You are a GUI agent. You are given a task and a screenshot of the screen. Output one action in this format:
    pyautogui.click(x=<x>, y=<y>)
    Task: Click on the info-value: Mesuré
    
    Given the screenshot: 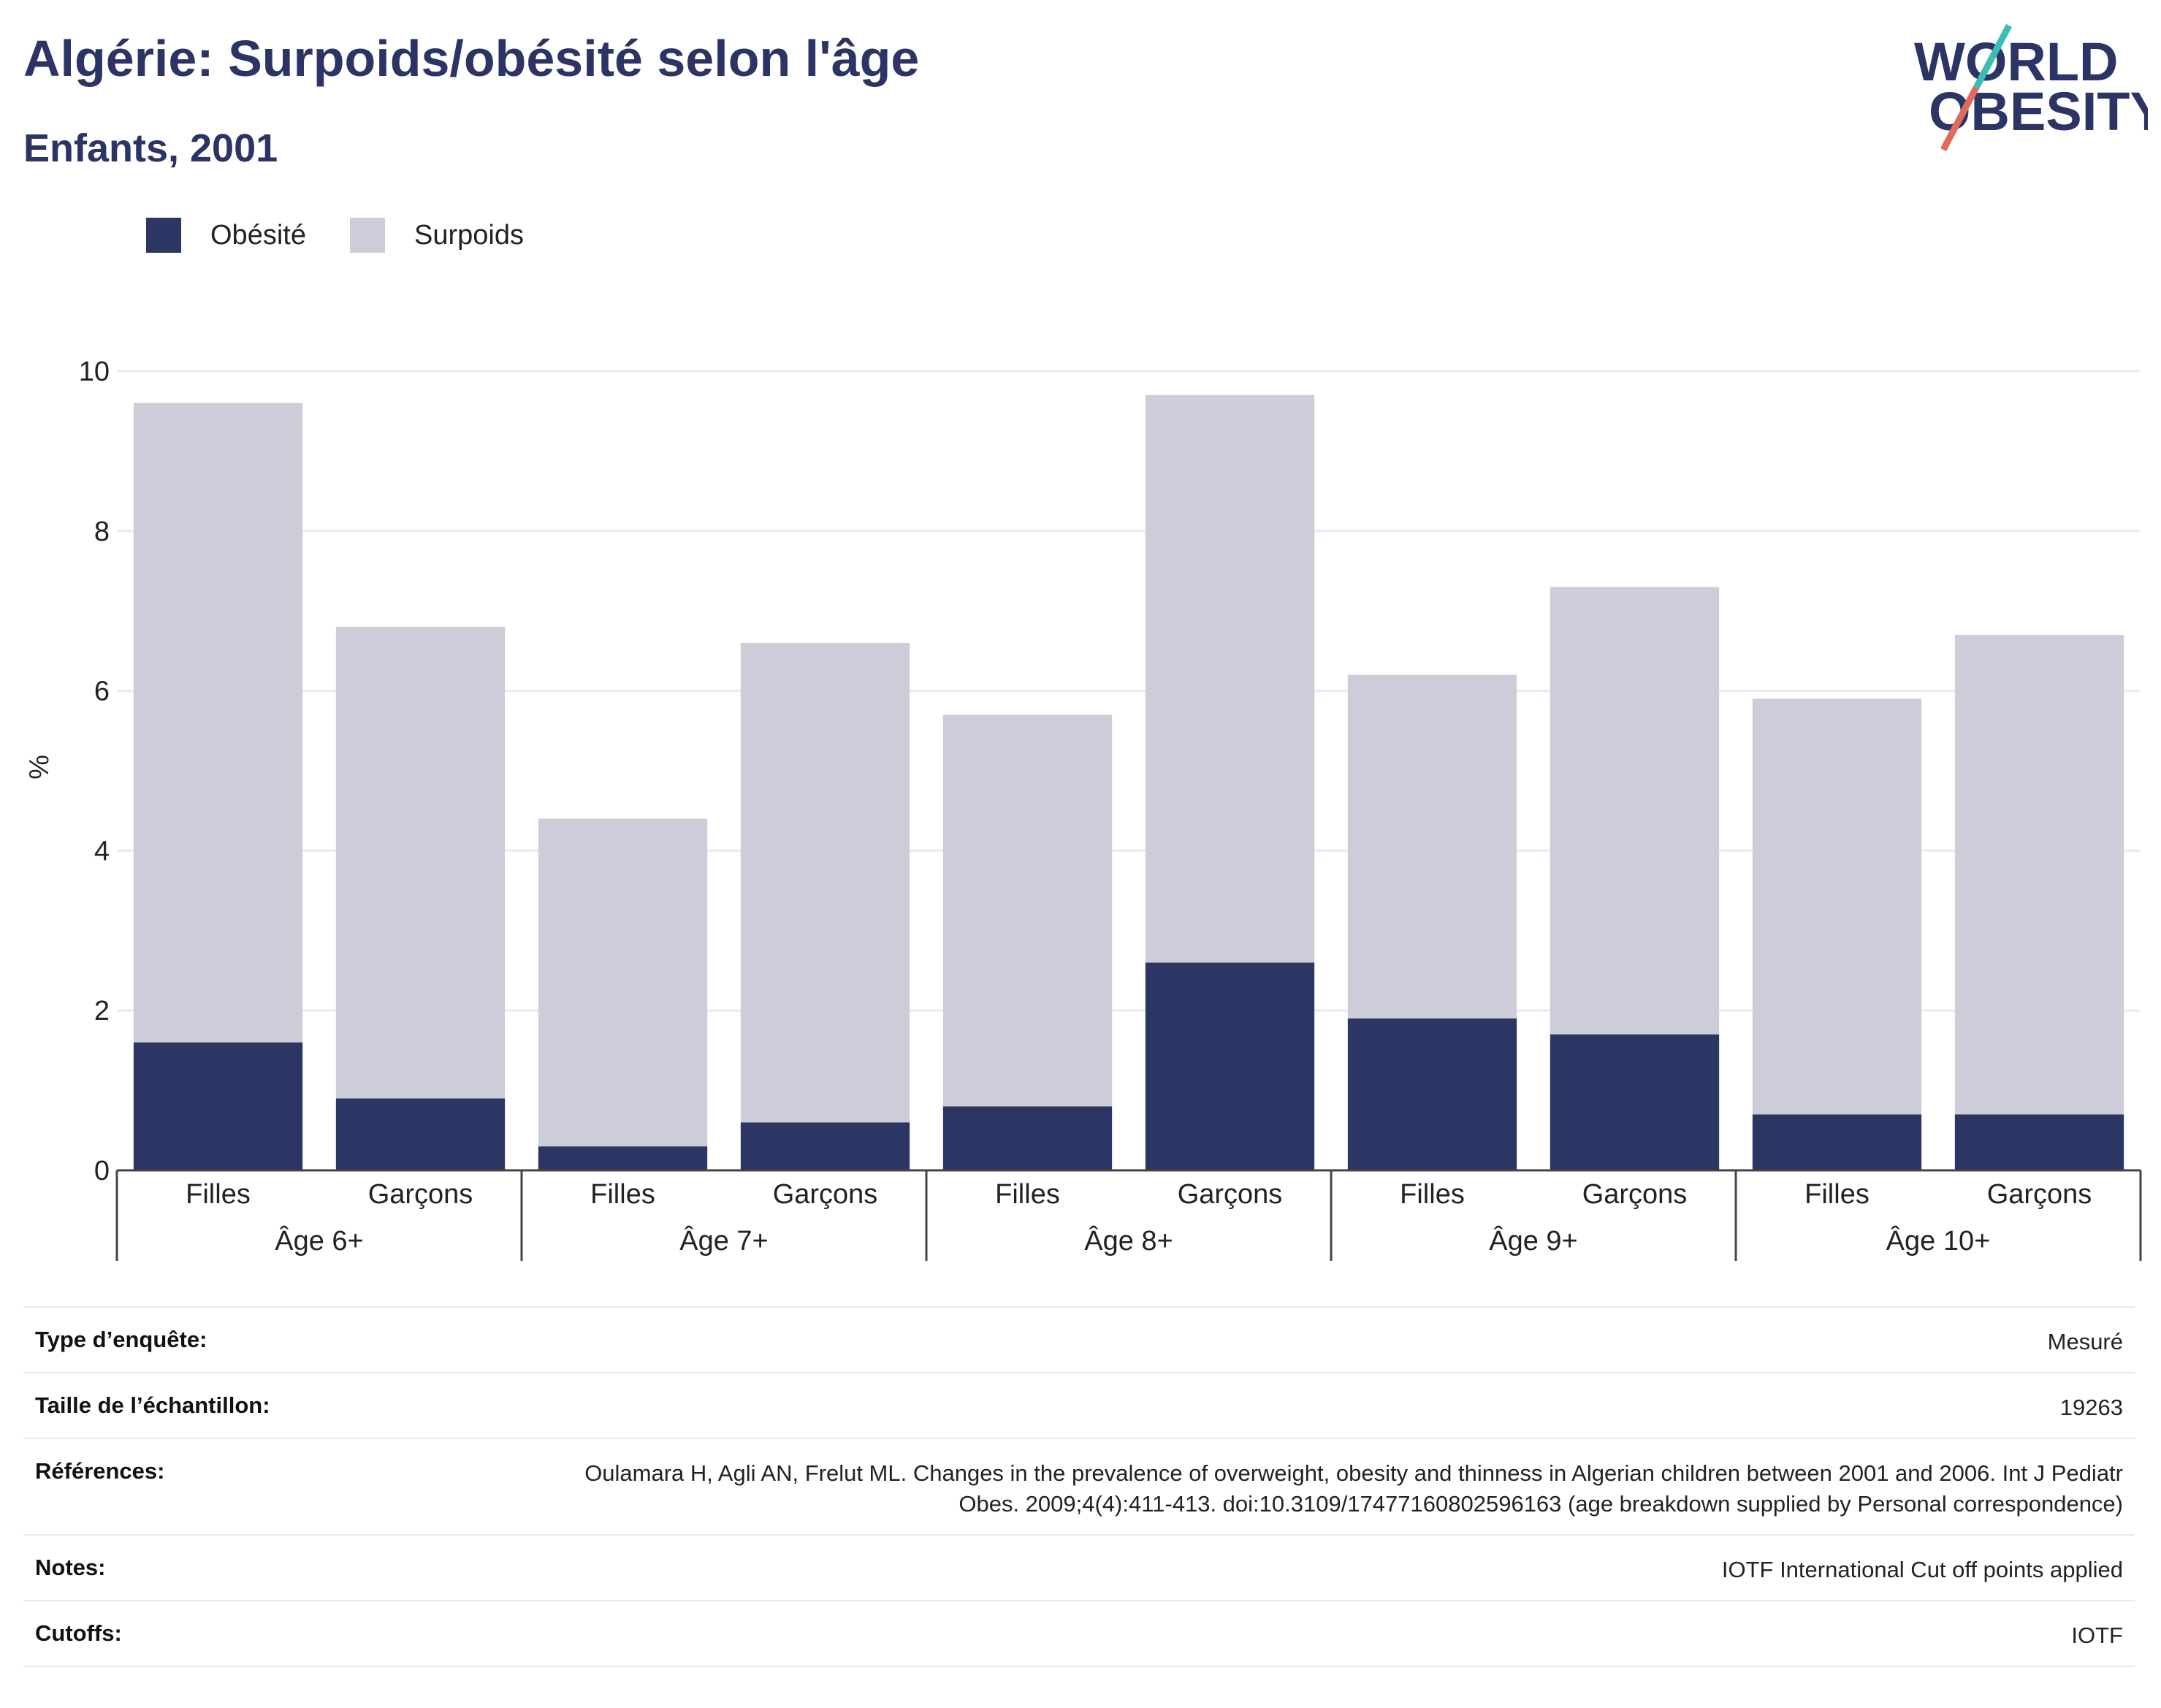 What is the action you would take?
    pyautogui.click(x=2085, y=1341)
    